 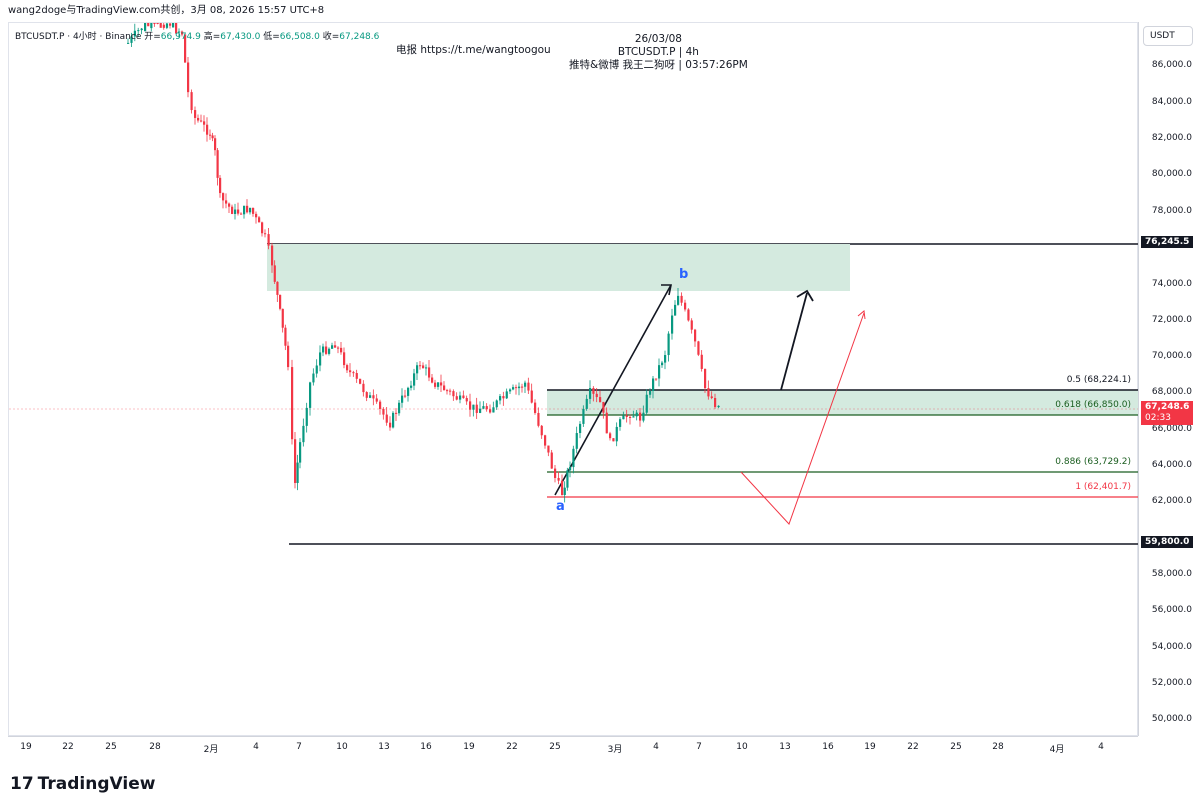 I want to click on price-label: 58,000.0, so click(x=1171, y=574).